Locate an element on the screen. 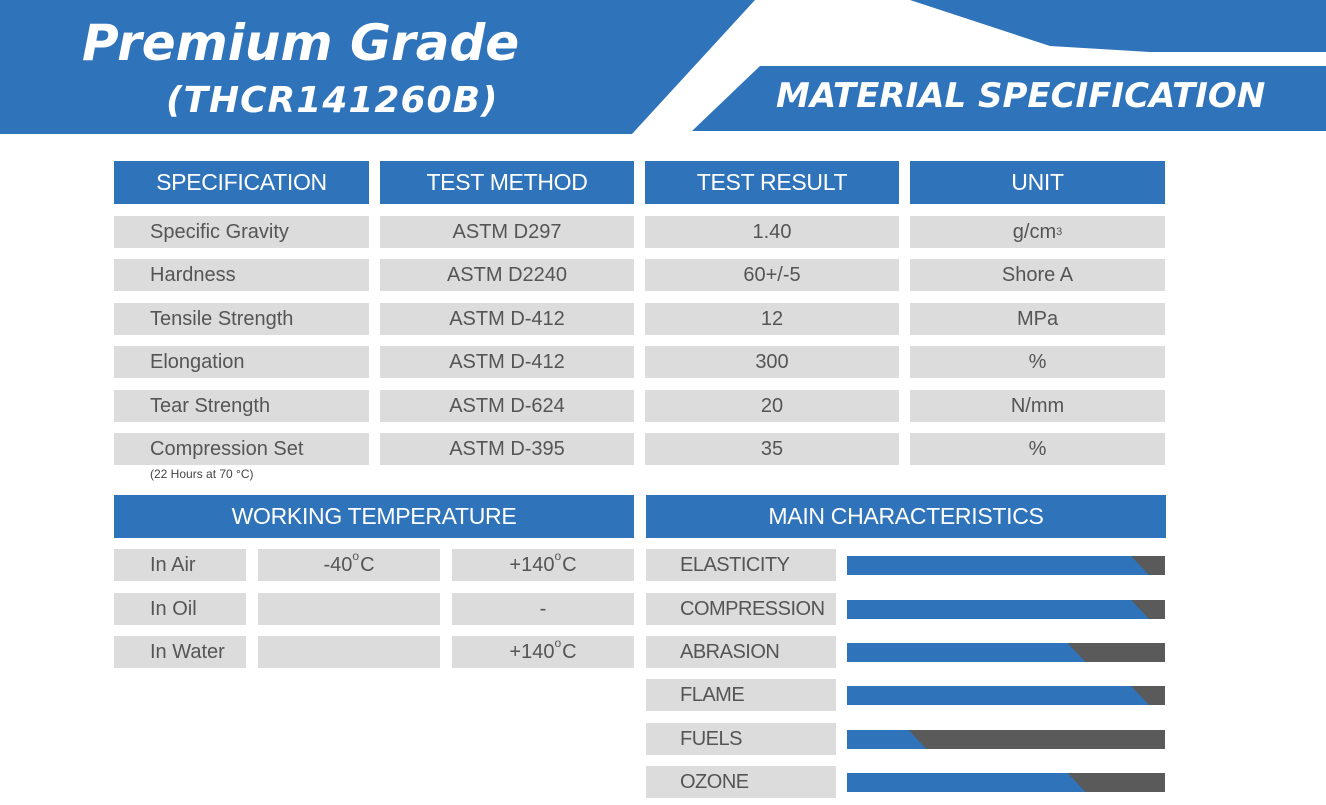  spec-method: ASTM D-624 is located at coordinates (507, 406).